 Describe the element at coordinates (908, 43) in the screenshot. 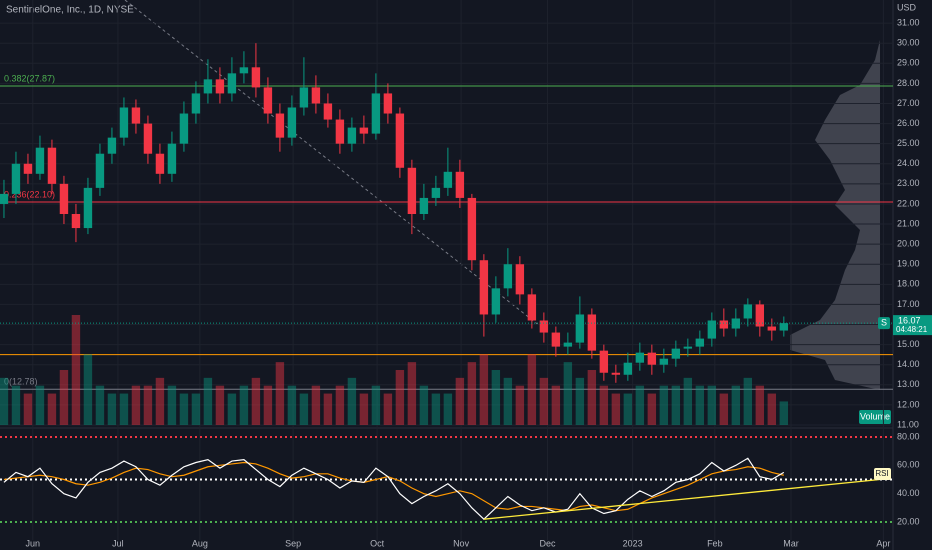

I see `y-tick-label: 30.00` at that location.